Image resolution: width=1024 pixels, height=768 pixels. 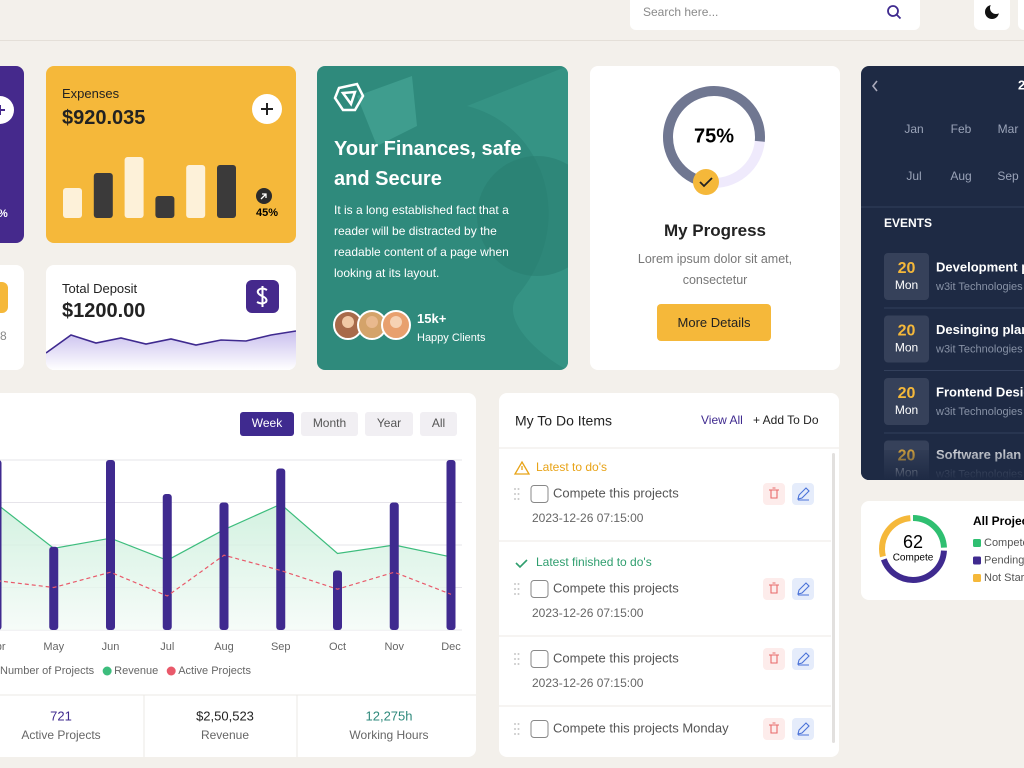 I want to click on period-tab-label: Year, so click(x=389, y=423).